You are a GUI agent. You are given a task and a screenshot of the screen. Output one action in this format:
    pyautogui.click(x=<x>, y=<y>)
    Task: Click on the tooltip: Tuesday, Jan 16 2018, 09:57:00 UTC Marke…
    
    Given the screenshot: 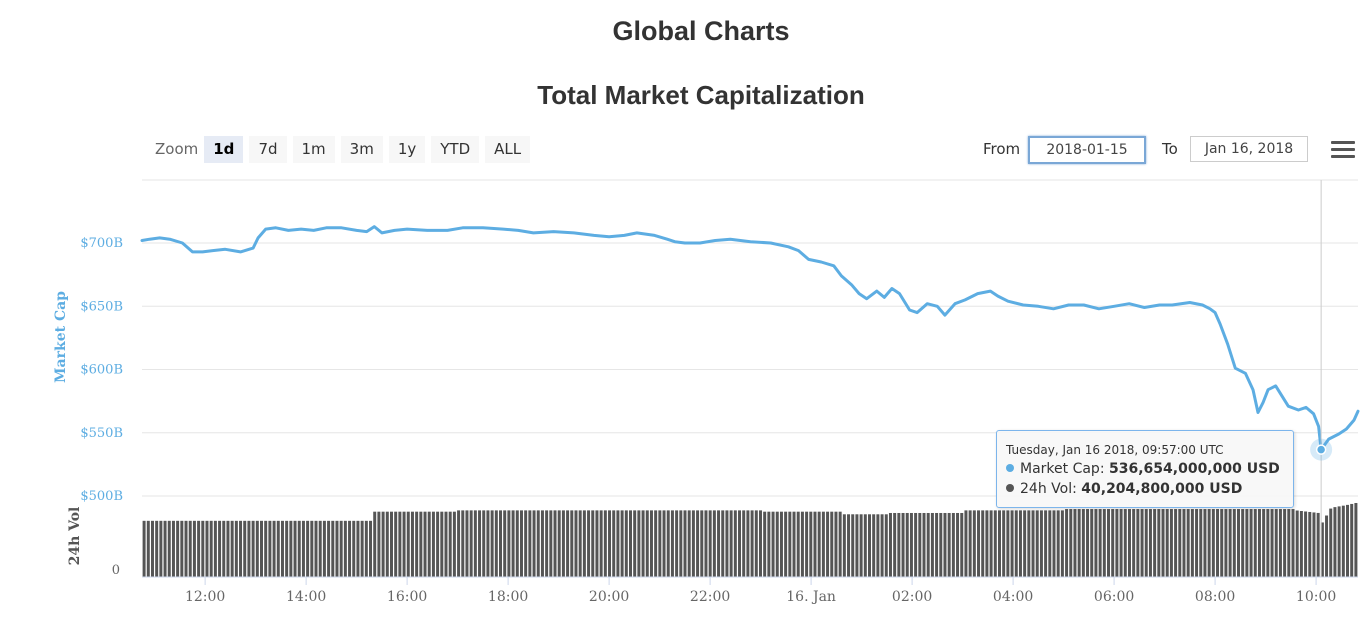 What is the action you would take?
    pyautogui.click(x=1145, y=469)
    